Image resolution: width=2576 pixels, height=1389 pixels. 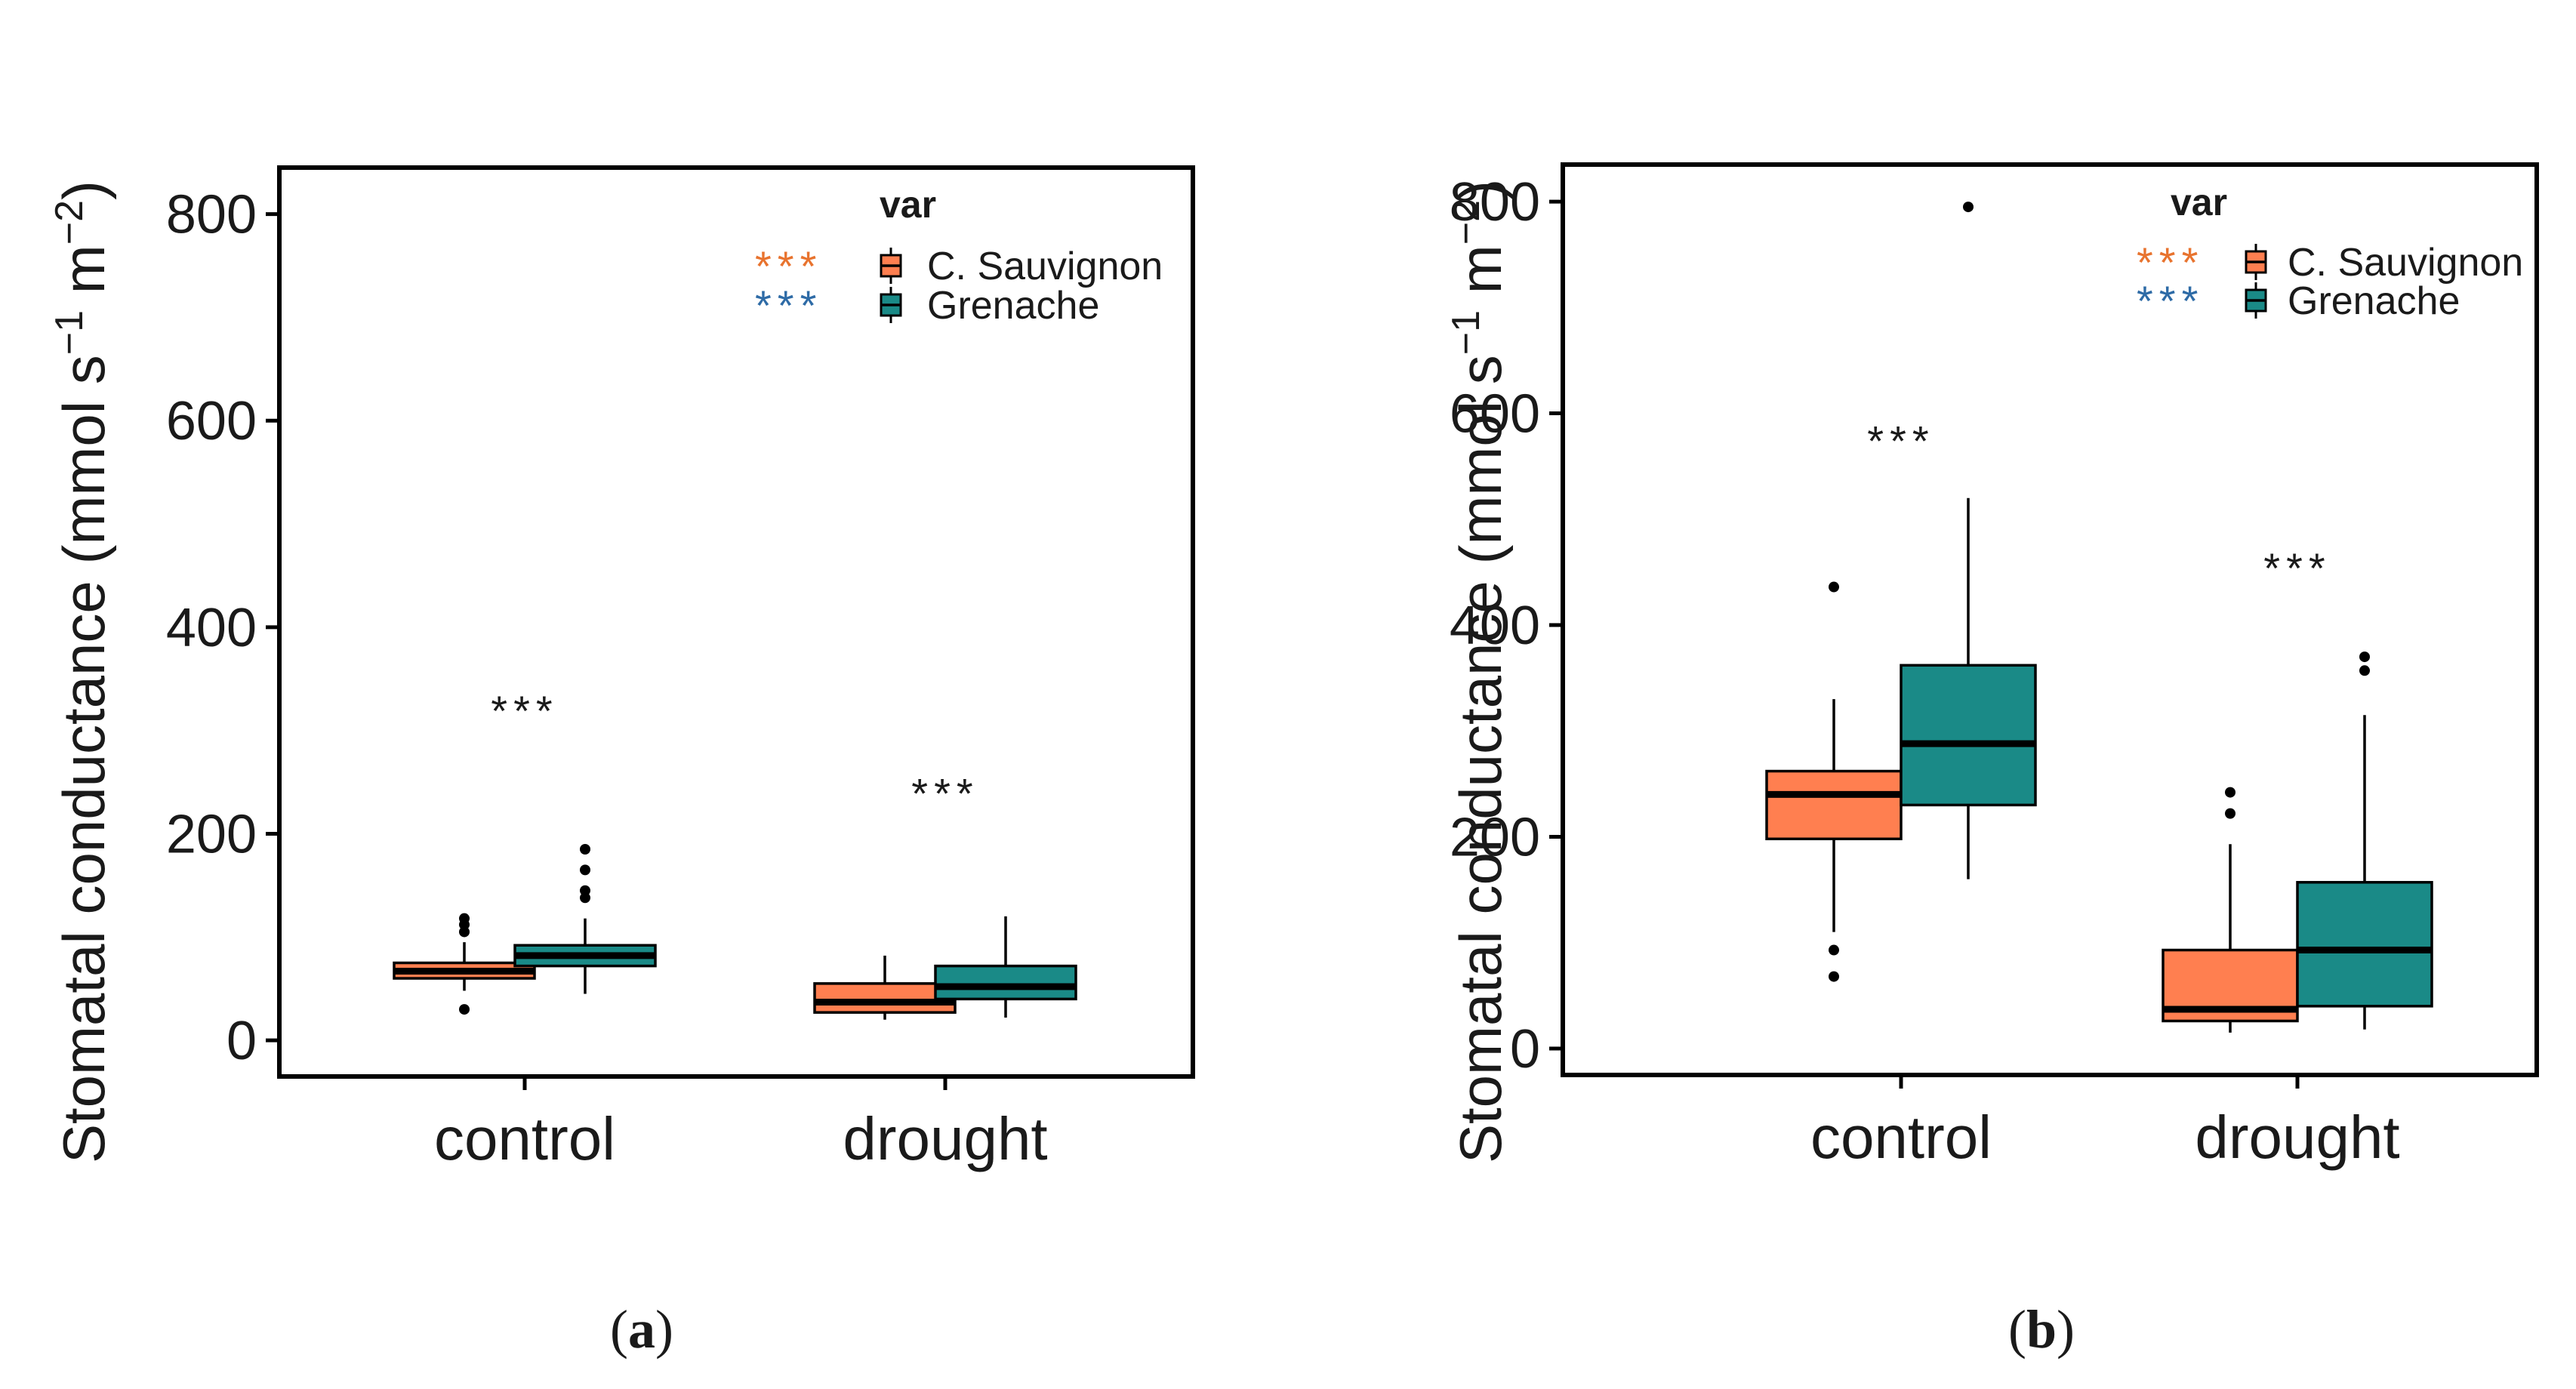 What do you see at coordinates (641, 1330) in the screenshot?
I see `panel-caption-a: (a)` at bounding box center [641, 1330].